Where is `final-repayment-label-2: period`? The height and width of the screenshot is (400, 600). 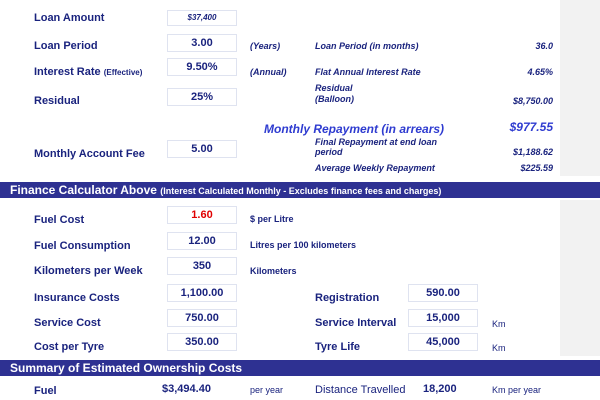 final-repayment-label-2: period is located at coordinates (329, 152).